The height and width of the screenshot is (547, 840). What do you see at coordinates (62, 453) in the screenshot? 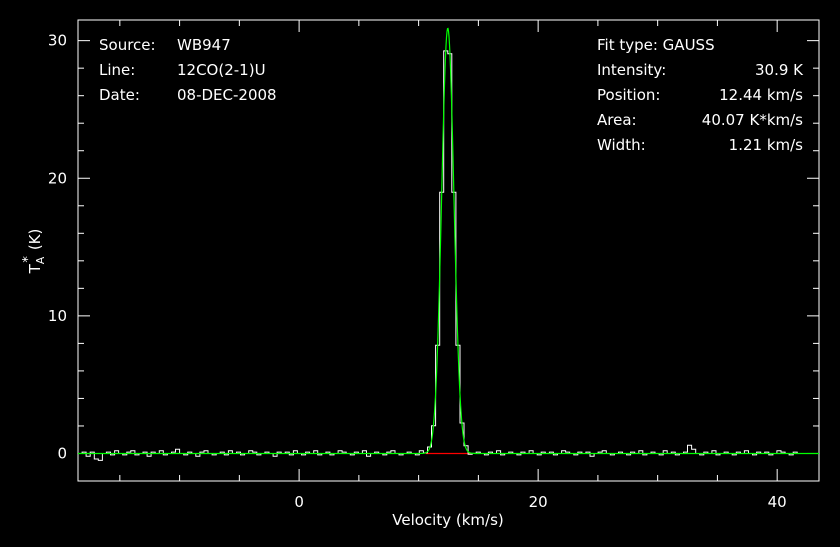
I see `y-tick-label: 0` at bounding box center [62, 453].